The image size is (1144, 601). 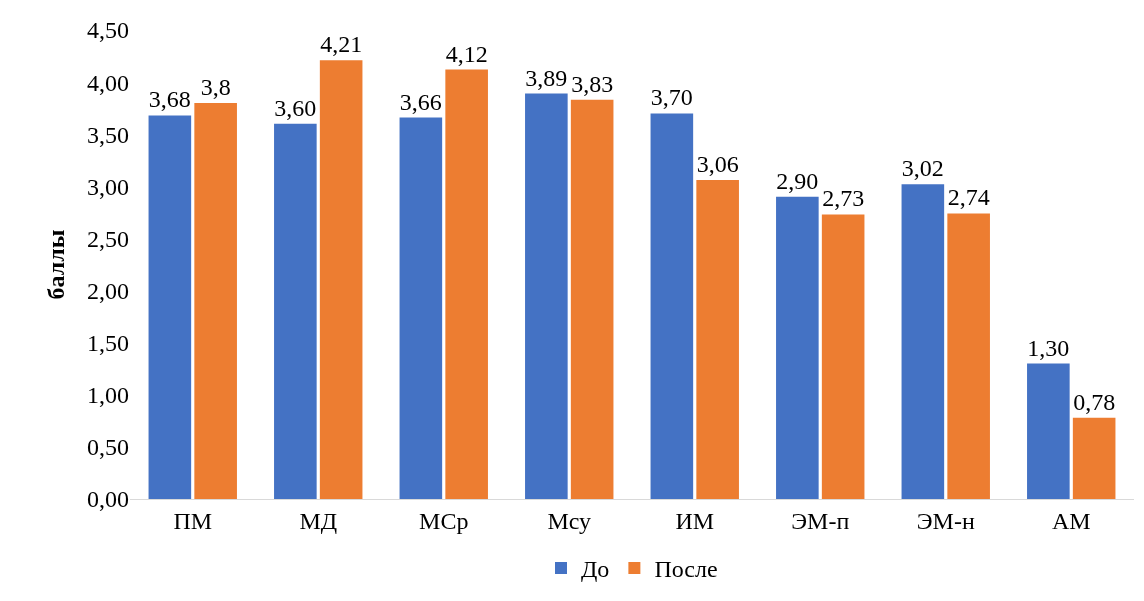 I want to click on x-tick-label: АМ, so click(x=1071, y=520).